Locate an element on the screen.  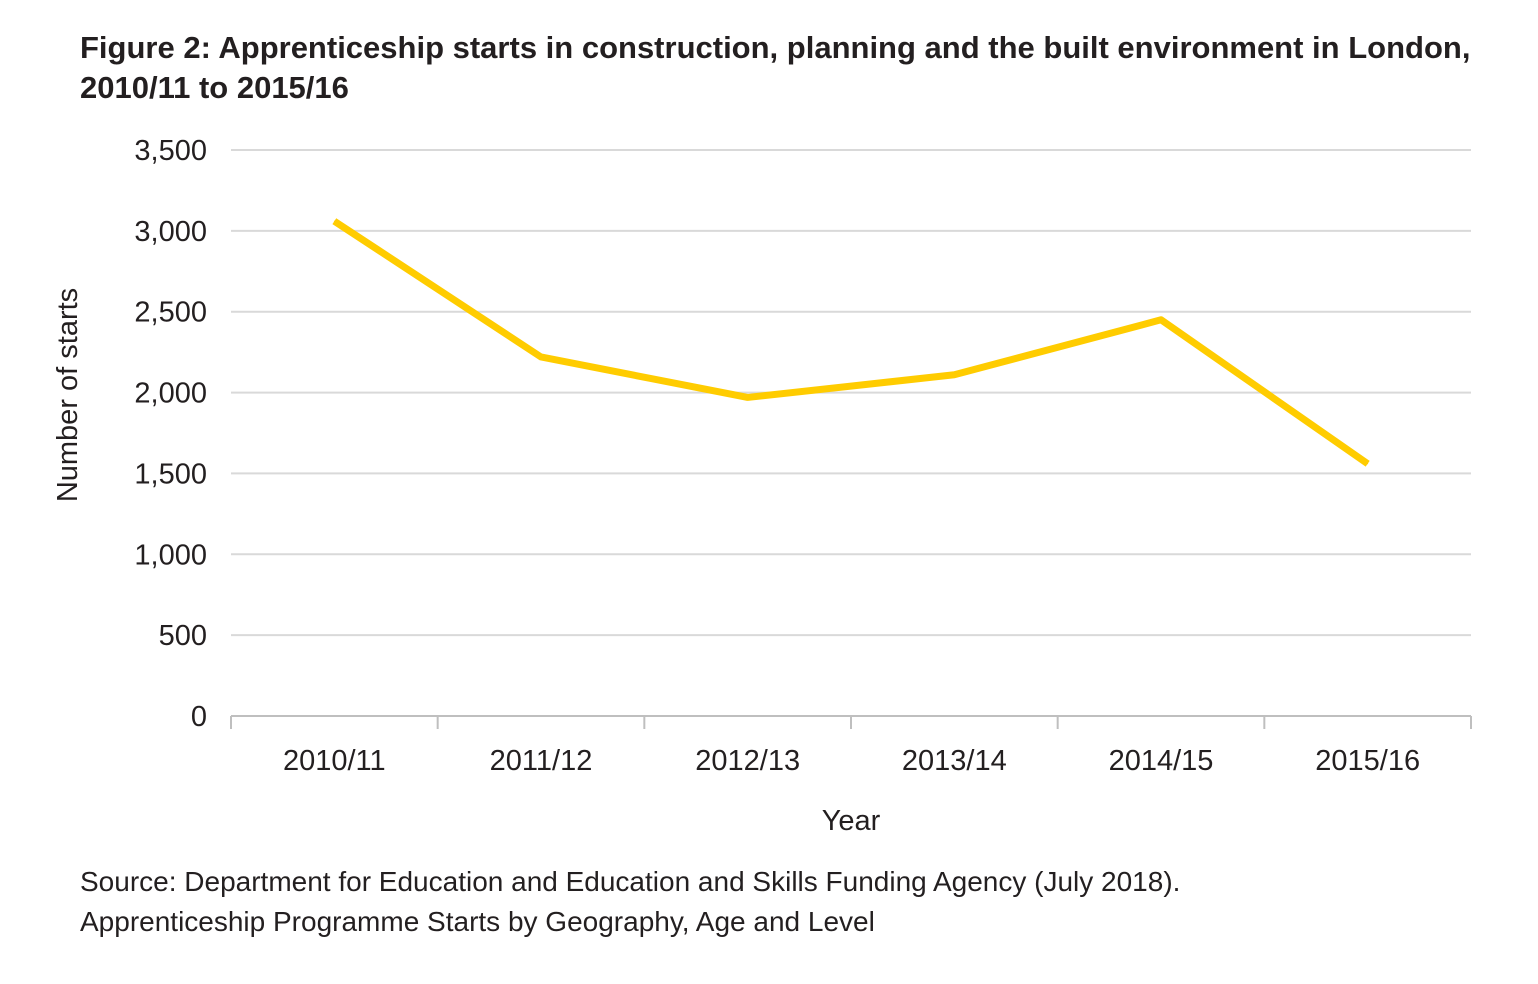
x-tick-label: 2013/14 is located at coordinates (954, 761).